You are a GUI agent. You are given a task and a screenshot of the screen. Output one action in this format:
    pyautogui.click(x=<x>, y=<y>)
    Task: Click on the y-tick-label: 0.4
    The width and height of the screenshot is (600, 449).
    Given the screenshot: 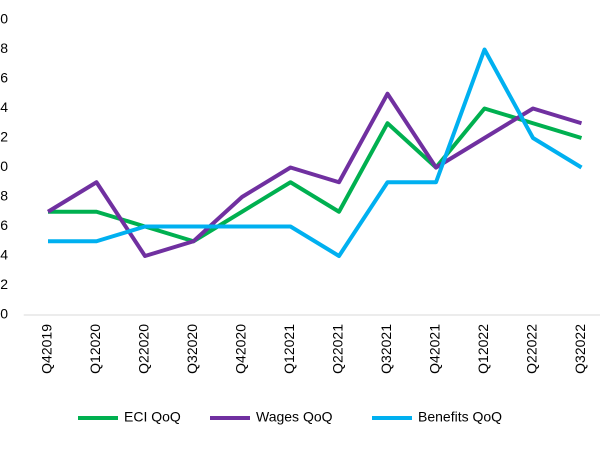 What is the action you would take?
    pyautogui.click(x=4, y=255)
    